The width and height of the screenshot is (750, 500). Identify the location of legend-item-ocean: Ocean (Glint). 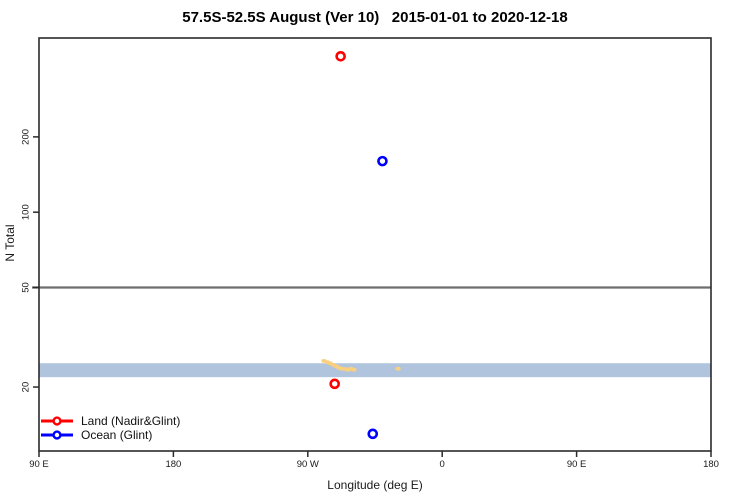
(110, 435).